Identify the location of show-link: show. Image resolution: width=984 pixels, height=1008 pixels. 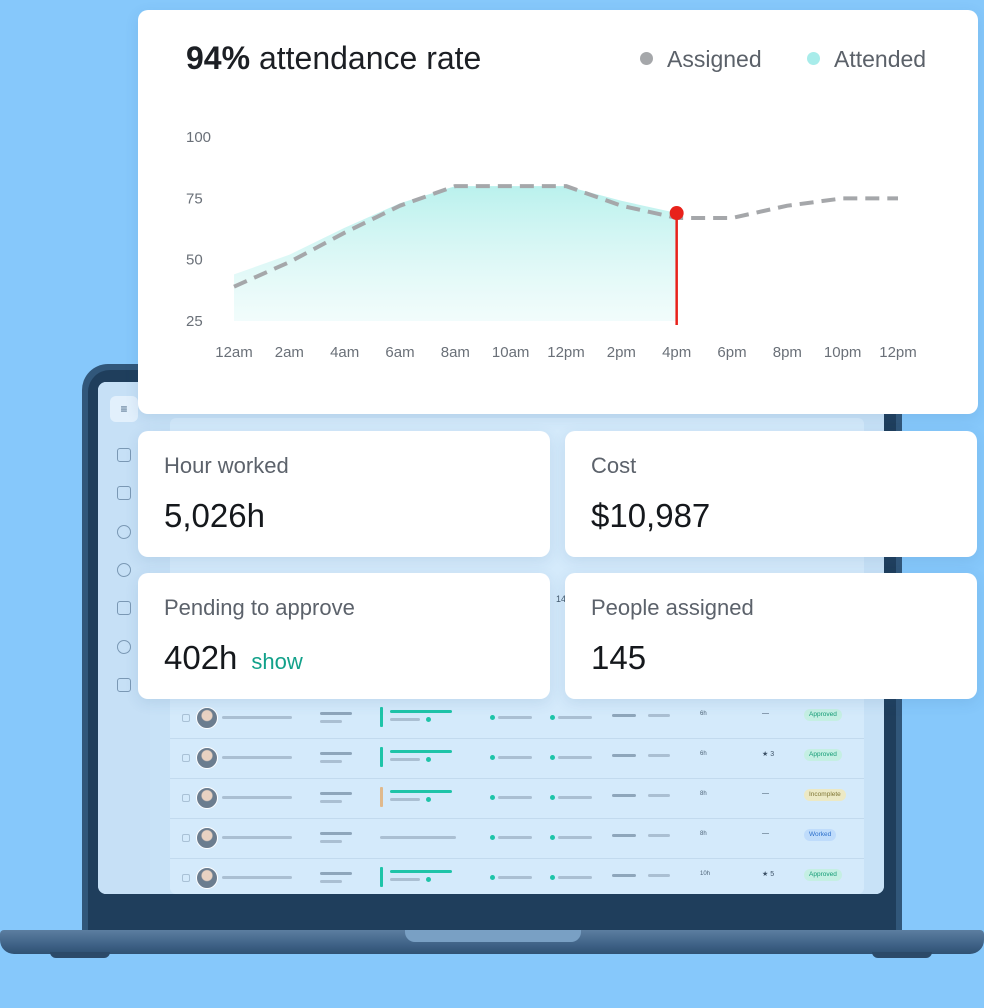
(277, 661).